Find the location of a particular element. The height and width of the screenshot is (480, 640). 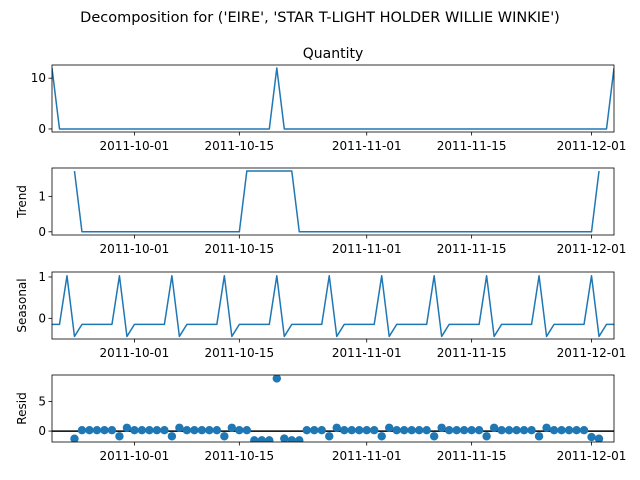

trend-ylabel: Trend is located at coordinates (22, 202).